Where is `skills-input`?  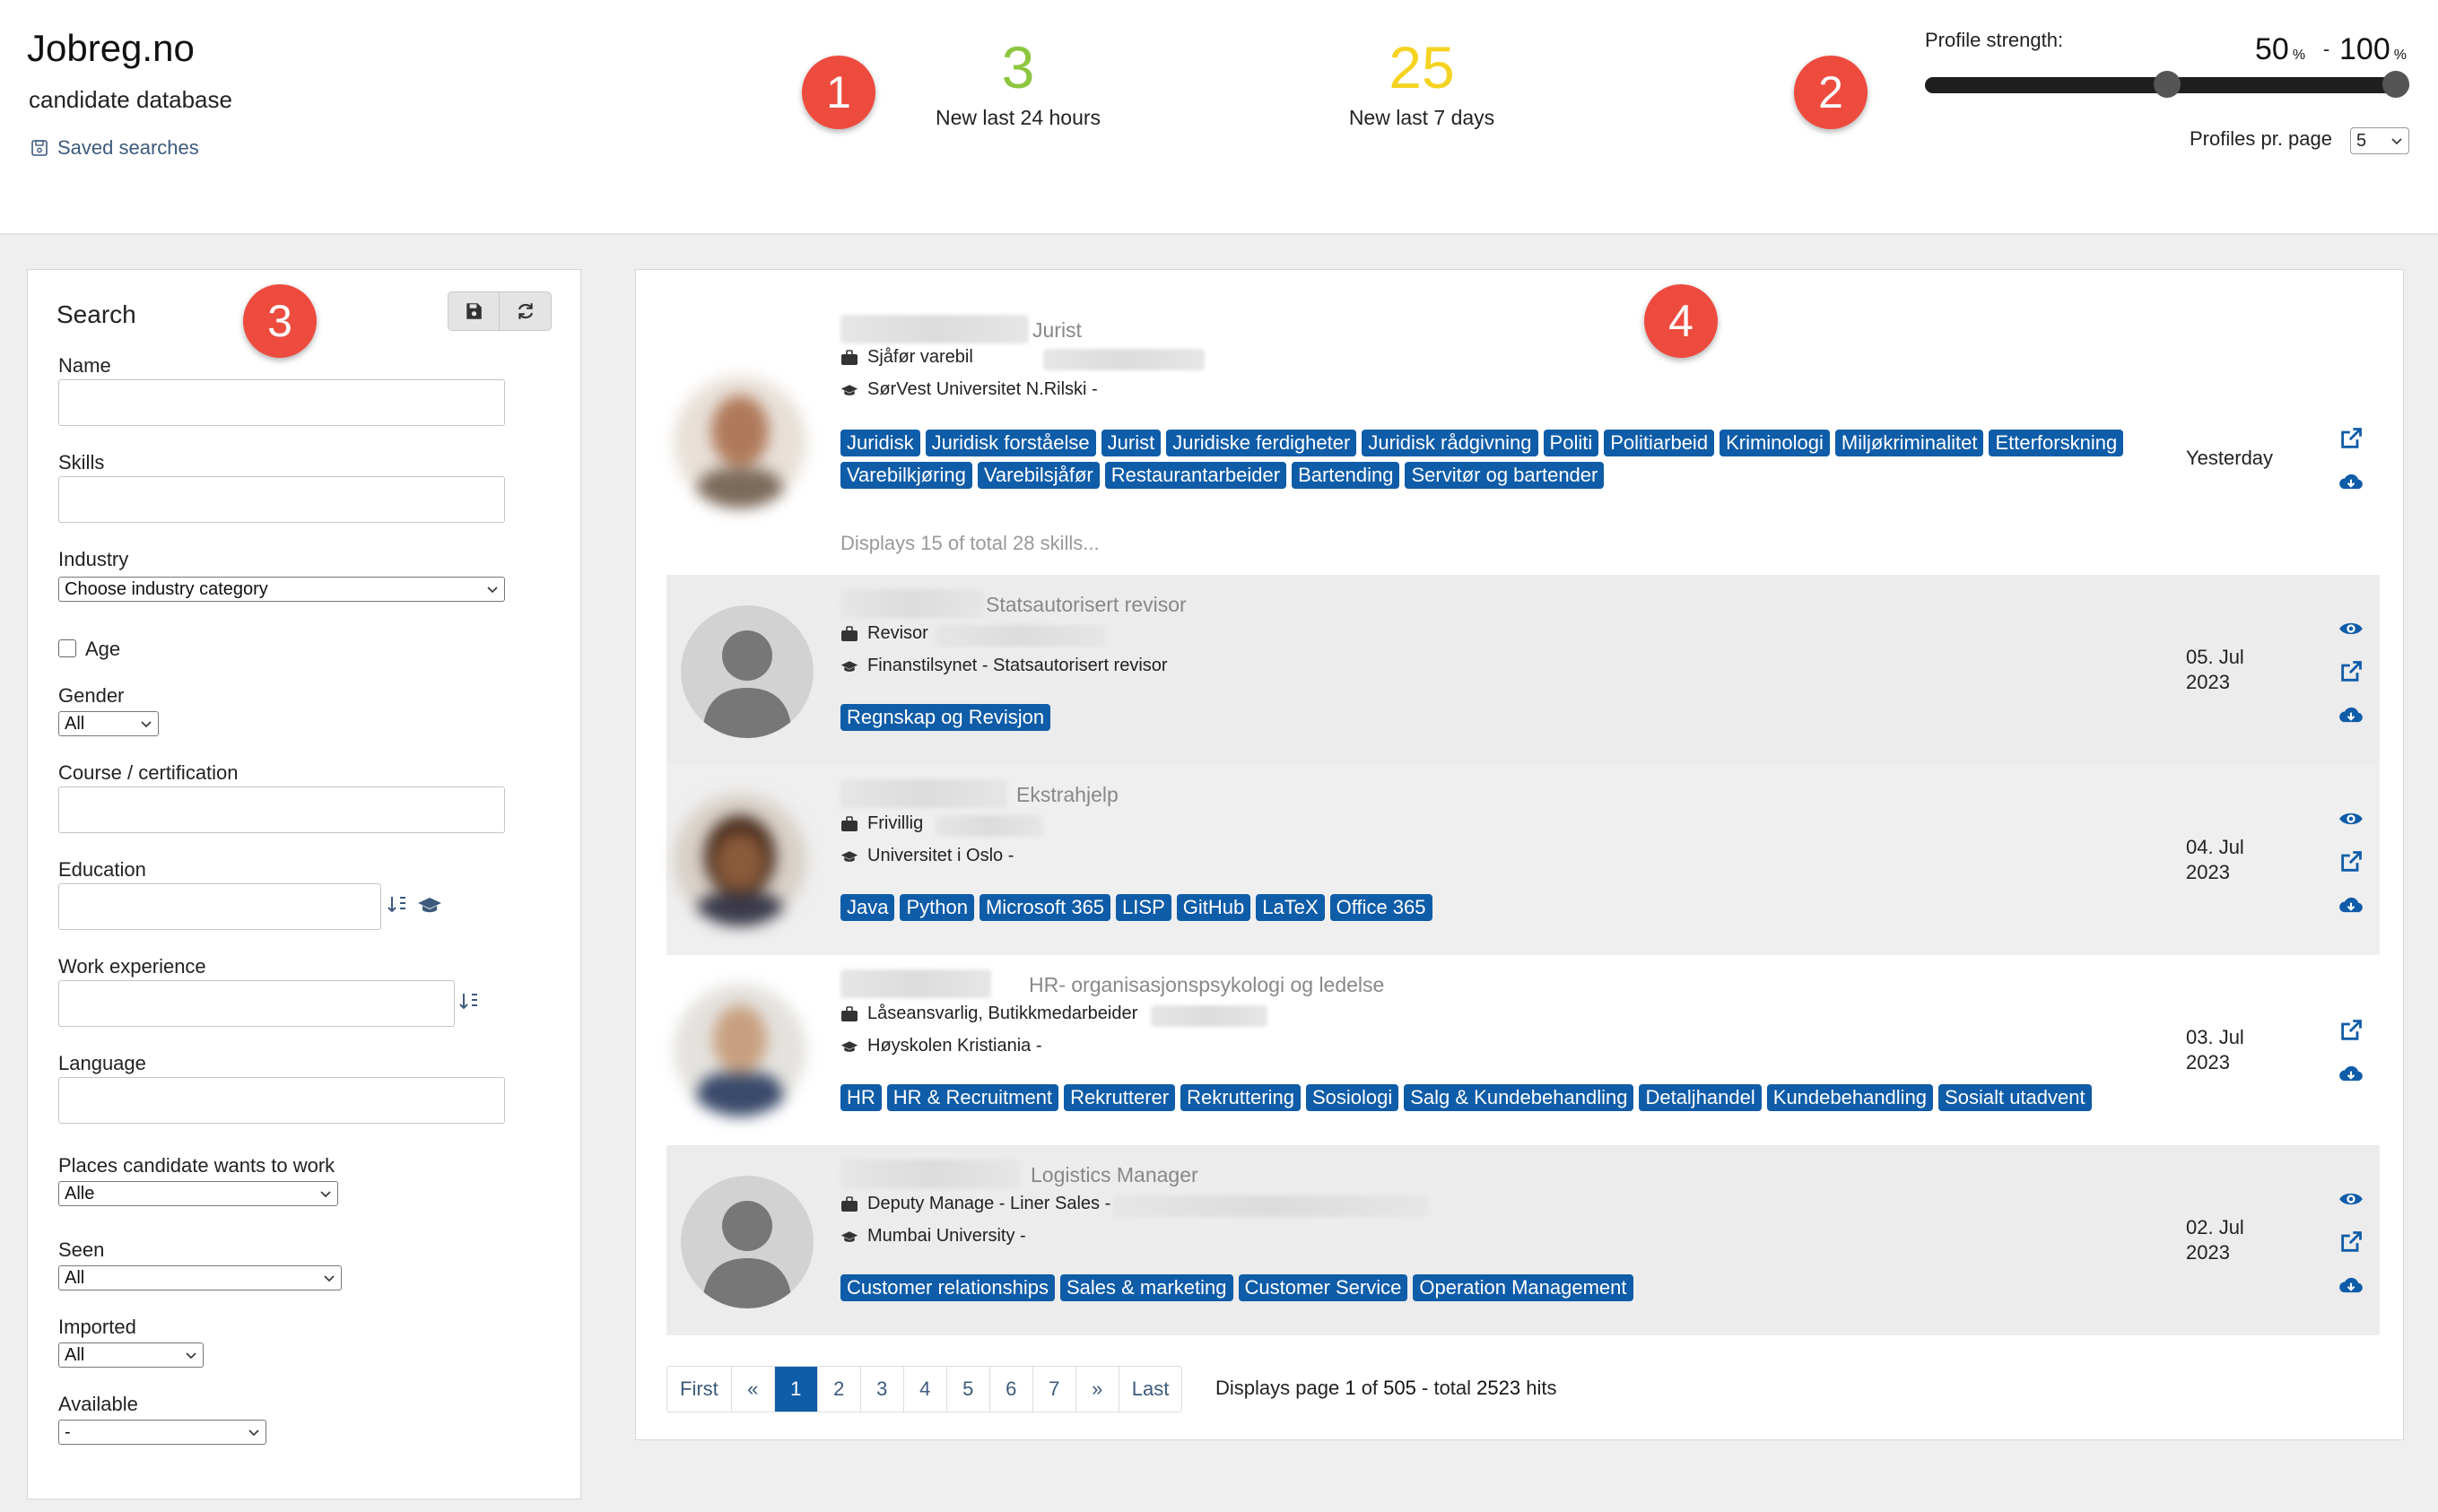
skills-input is located at coordinates (281, 500).